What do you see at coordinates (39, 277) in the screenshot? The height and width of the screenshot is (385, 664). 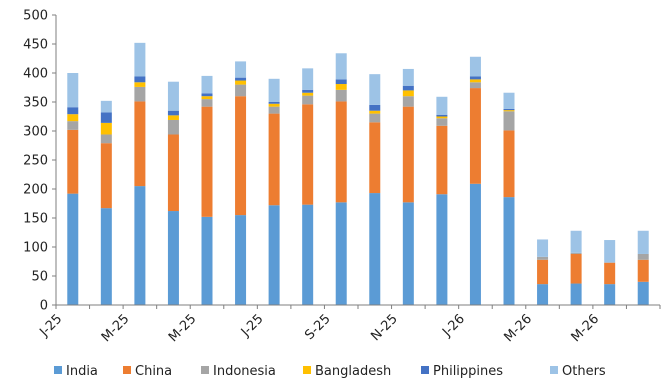 I see `y-tick-label: 50` at bounding box center [39, 277].